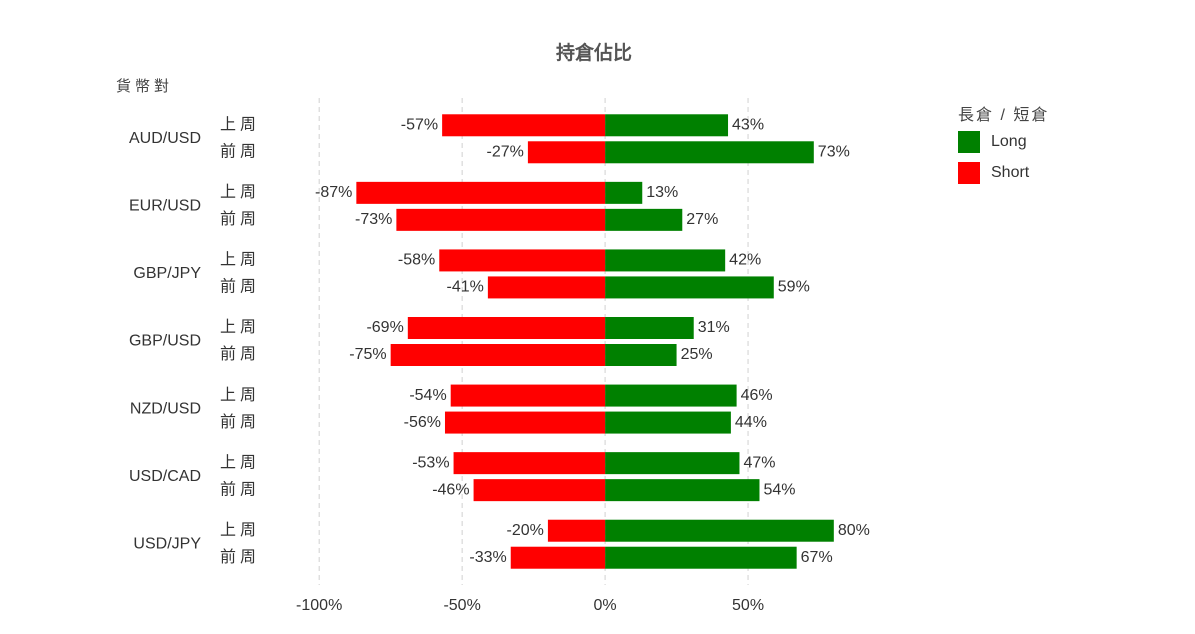 The height and width of the screenshot is (634, 1195). What do you see at coordinates (1009, 141) in the screenshot?
I see `legend-label: Long` at bounding box center [1009, 141].